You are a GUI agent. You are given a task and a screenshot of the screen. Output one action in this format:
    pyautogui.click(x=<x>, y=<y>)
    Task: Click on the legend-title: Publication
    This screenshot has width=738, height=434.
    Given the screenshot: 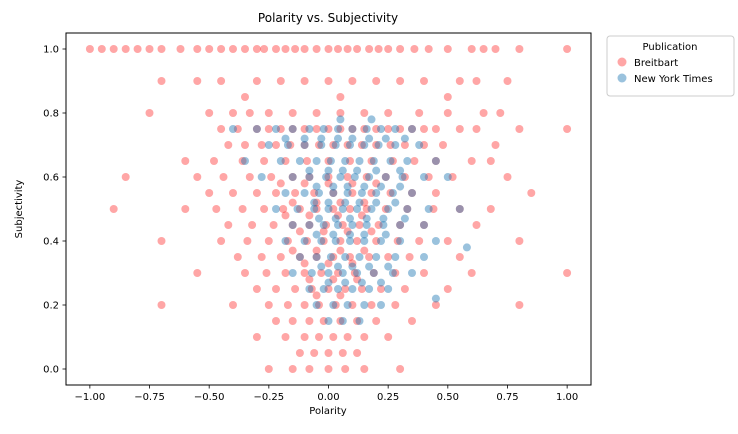 What is the action you would take?
    pyautogui.click(x=670, y=47)
    